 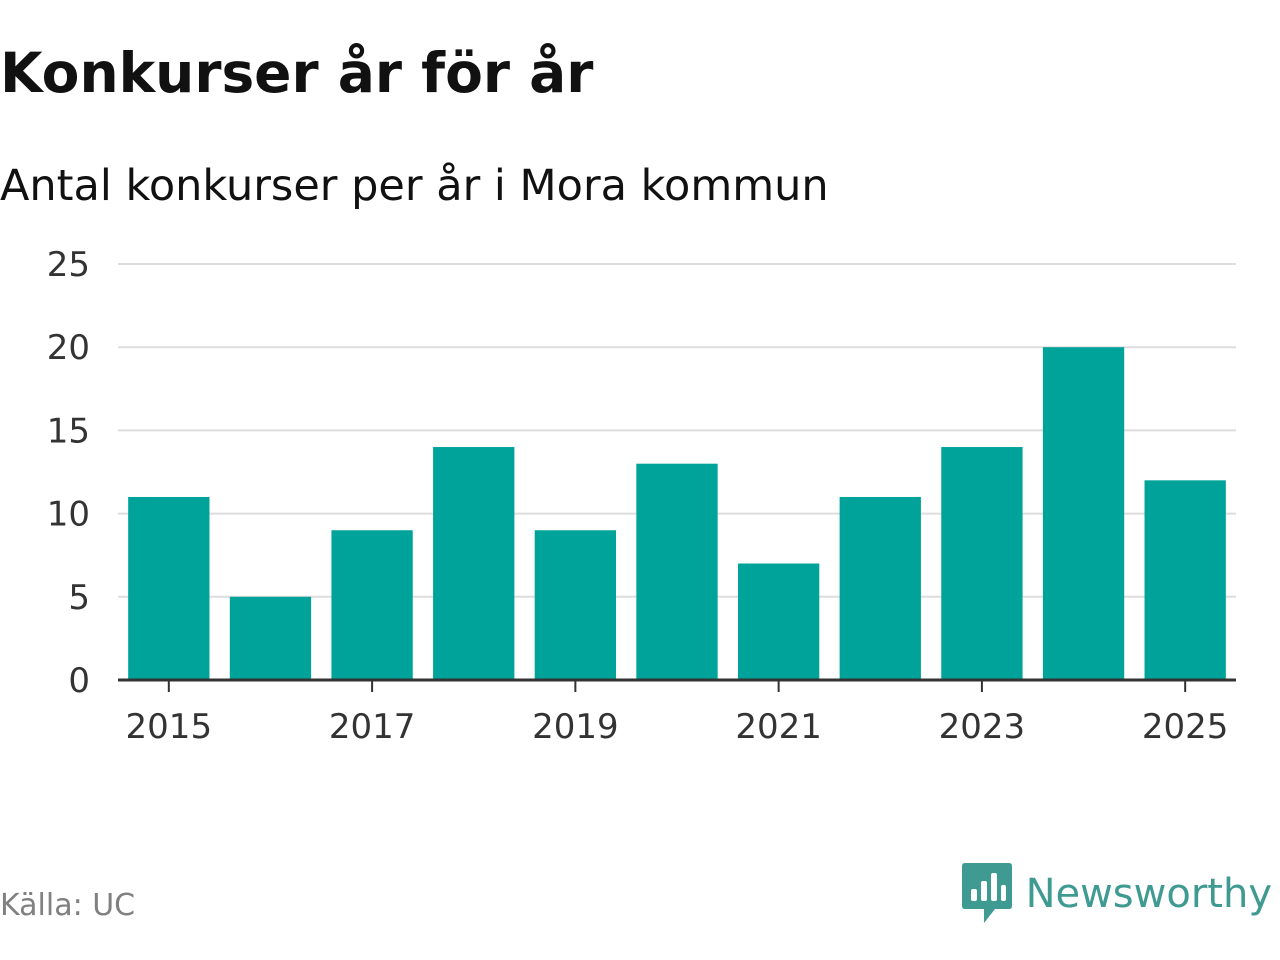 What do you see at coordinates (677, 727) in the screenshot?
I see `x-axis-labels: 2015 2017 2019 2021 2023 2025` at bounding box center [677, 727].